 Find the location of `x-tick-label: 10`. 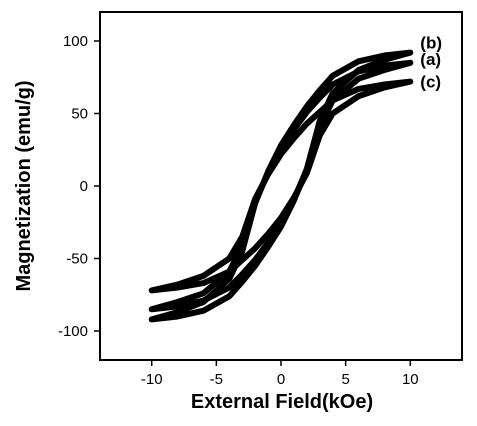

x-tick-label: 10 is located at coordinates (410, 379).